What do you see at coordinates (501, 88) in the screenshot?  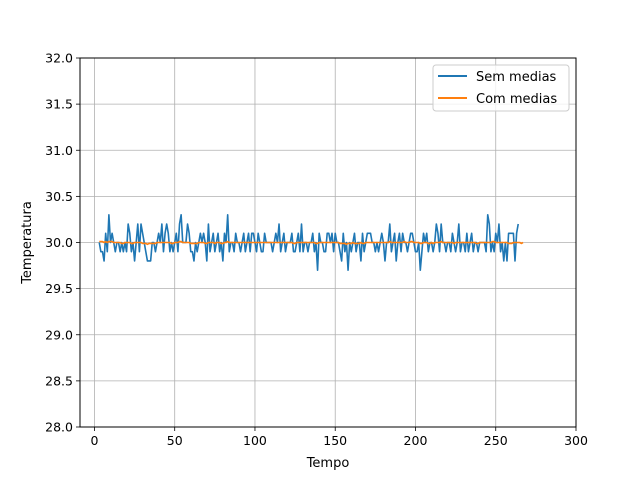 I see `legend: Sem medias Com medias` at bounding box center [501, 88].